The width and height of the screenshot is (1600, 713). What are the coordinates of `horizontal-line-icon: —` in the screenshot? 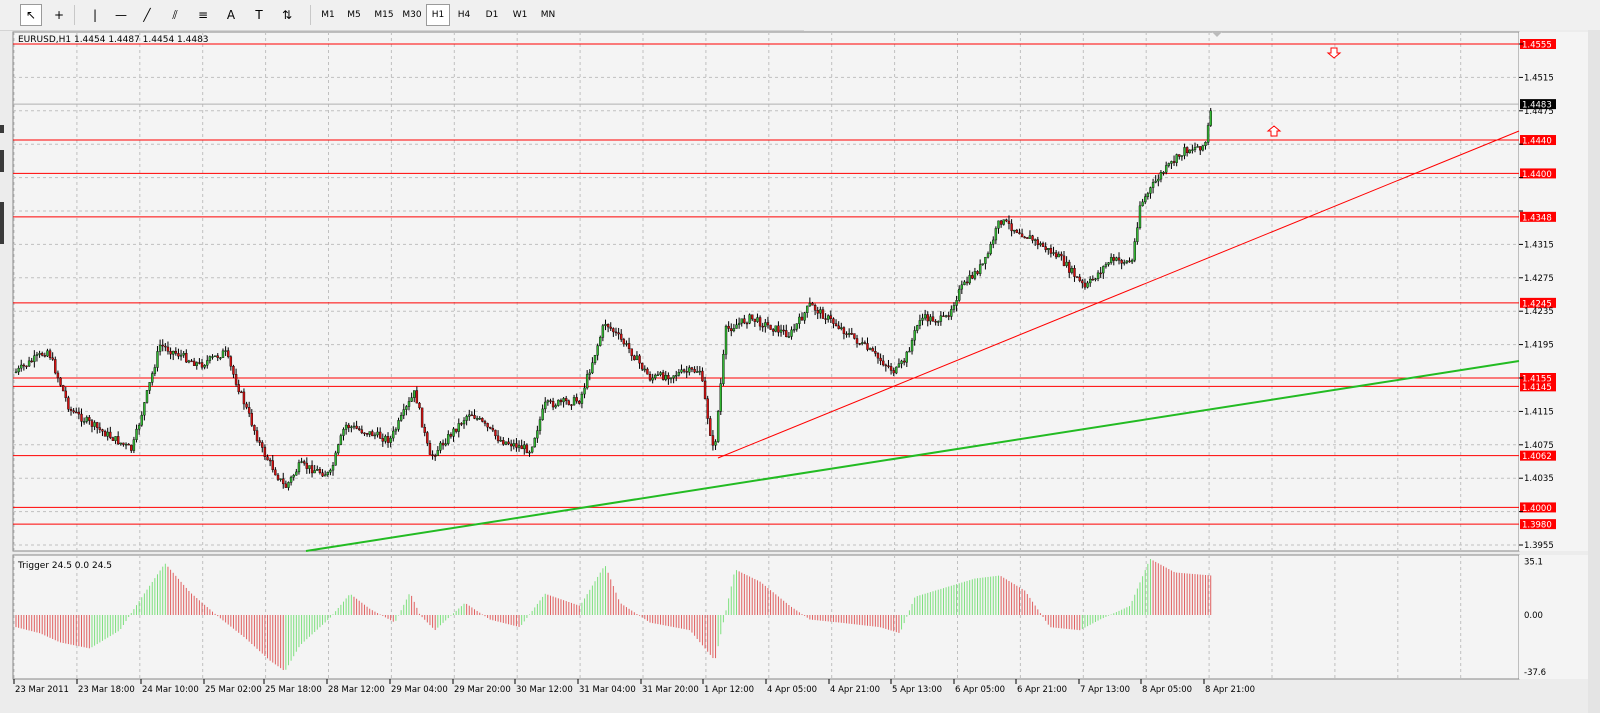 It's located at (121, 15).